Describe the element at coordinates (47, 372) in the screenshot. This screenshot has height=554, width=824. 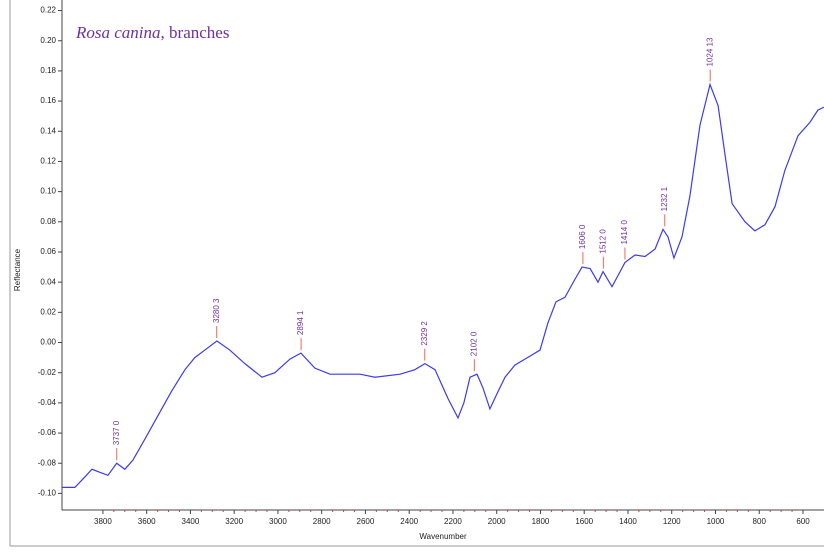
I see `y-tick-label: -0.02` at that location.